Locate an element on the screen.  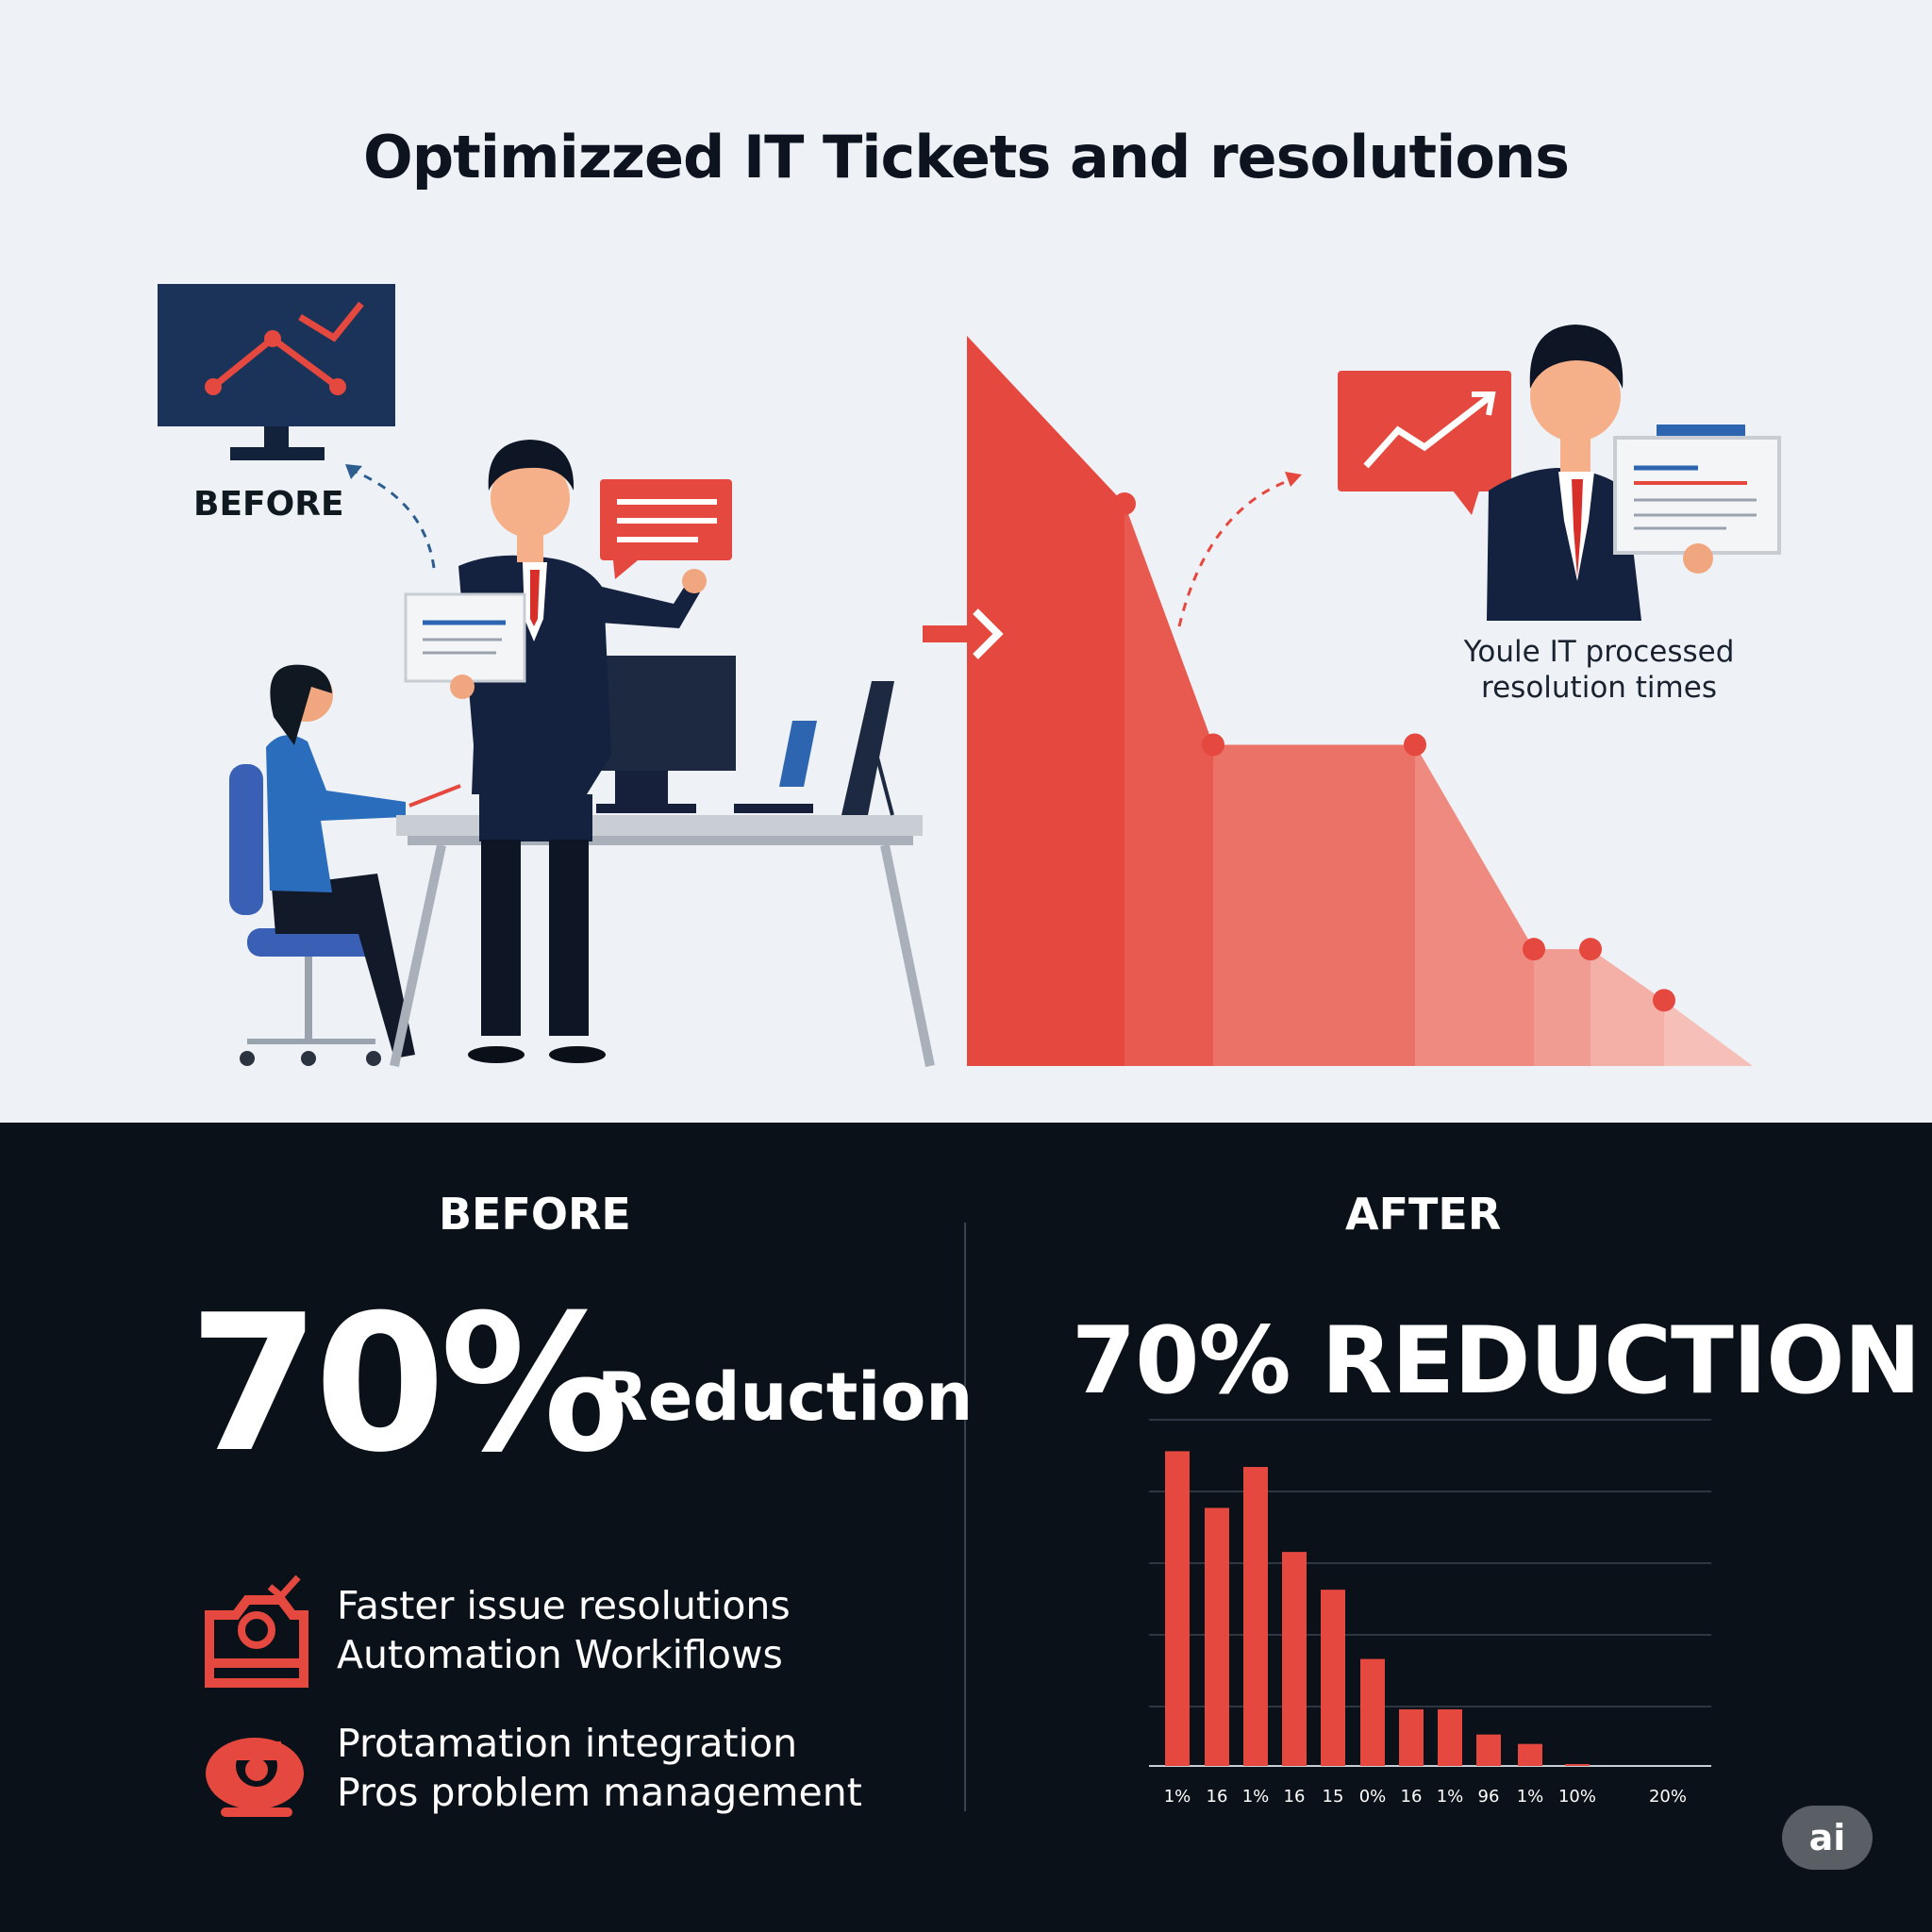
reduction-word: Reduction is located at coordinates (785, 1397).